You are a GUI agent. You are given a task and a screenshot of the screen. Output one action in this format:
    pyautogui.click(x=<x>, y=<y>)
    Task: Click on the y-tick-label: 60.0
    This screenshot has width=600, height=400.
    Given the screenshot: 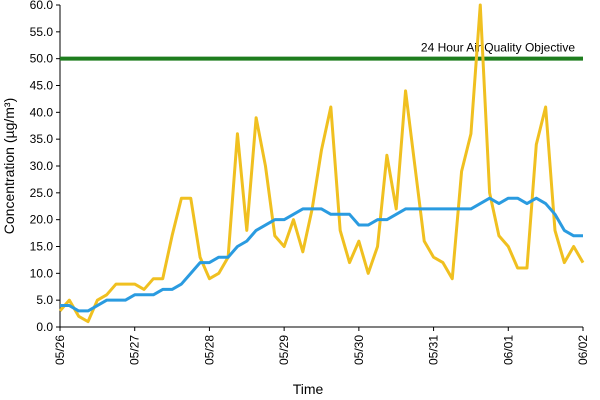 What is the action you would take?
    pyautogui.click(x=42, y=6)
    